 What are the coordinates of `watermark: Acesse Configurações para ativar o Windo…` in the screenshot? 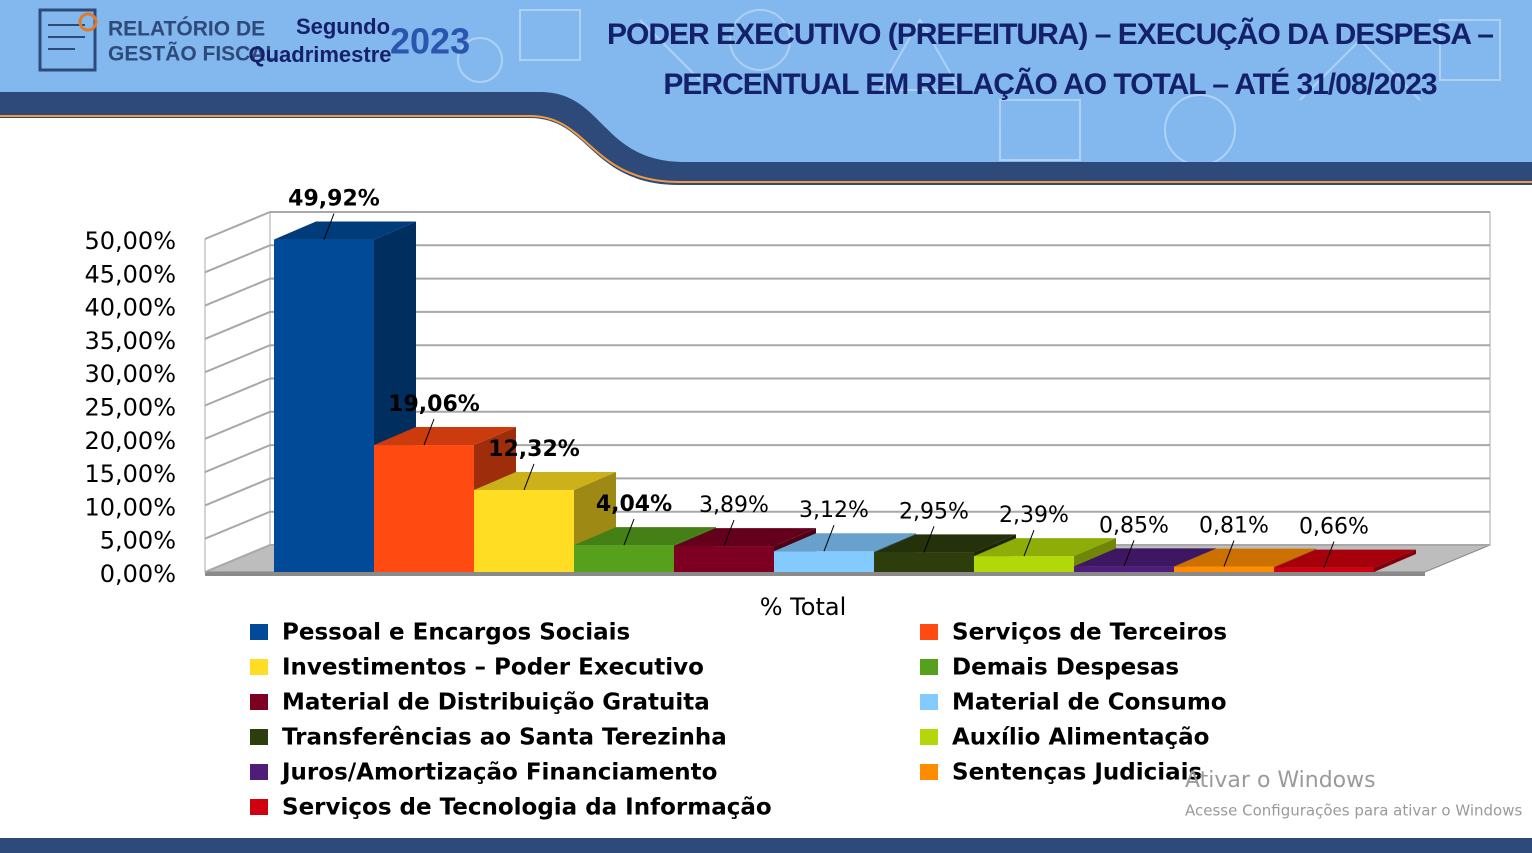 It's located at (1354, 811).